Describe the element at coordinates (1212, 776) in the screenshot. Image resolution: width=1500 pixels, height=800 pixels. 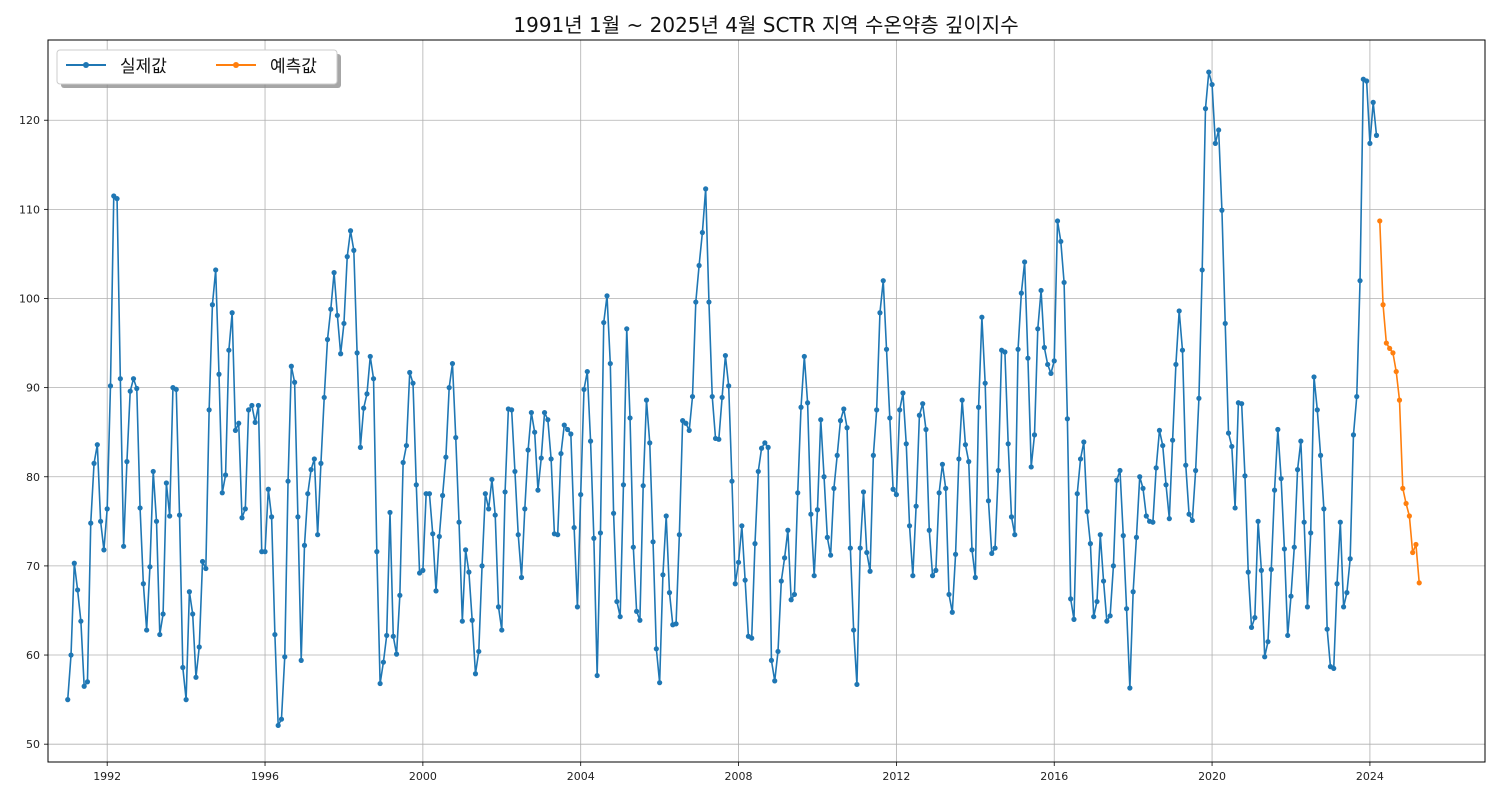
I see `x-tick-label: 2020` at that location.